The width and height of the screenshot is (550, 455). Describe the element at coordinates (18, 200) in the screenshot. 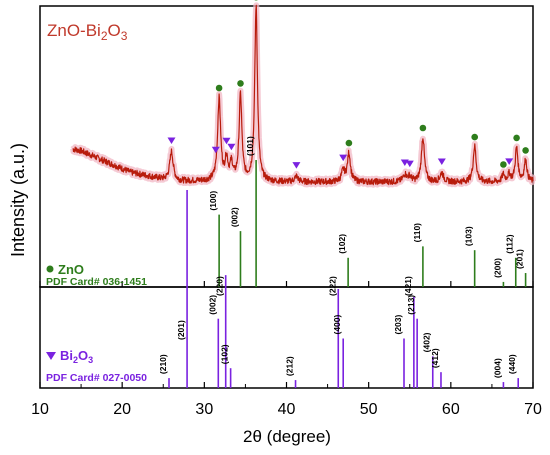

I see `y-axis-label: Intensity (a.u.)` at that location.